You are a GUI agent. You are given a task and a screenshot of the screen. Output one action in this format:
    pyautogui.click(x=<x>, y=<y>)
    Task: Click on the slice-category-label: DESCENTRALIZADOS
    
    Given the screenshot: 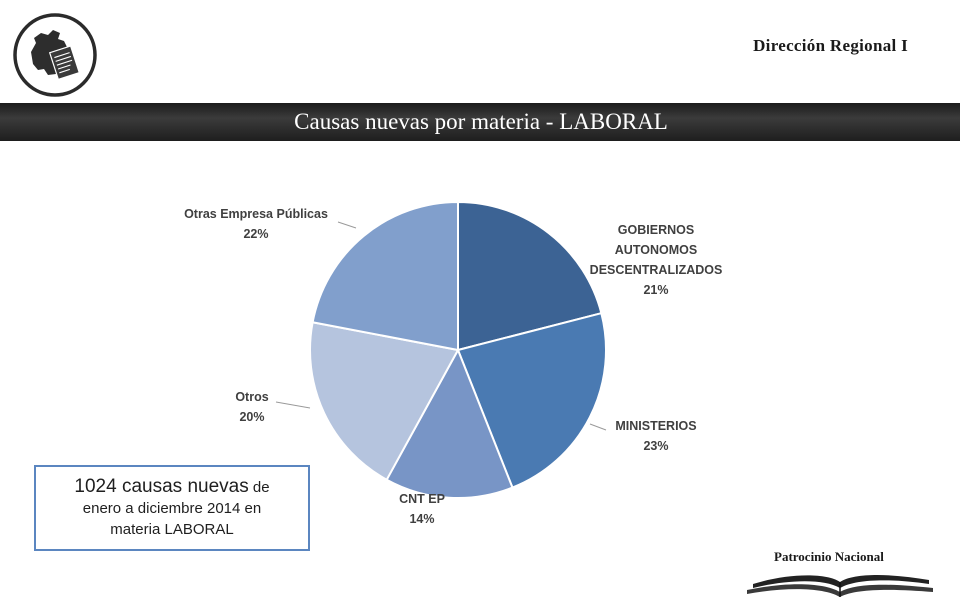 What is the action you would take?
    pyautogui.click(x=656, y=270)
    